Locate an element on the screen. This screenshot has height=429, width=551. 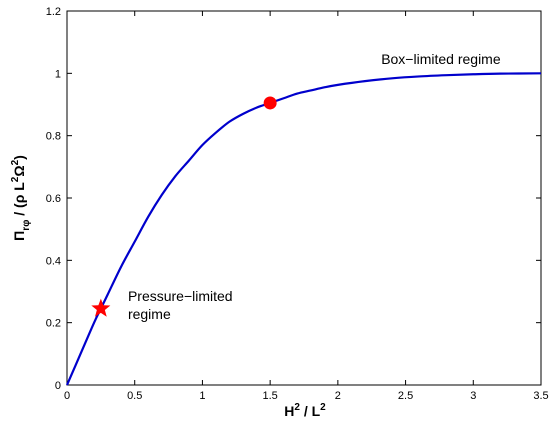
annotation-line: Pressure−limited is located at coordinates (180, 296).